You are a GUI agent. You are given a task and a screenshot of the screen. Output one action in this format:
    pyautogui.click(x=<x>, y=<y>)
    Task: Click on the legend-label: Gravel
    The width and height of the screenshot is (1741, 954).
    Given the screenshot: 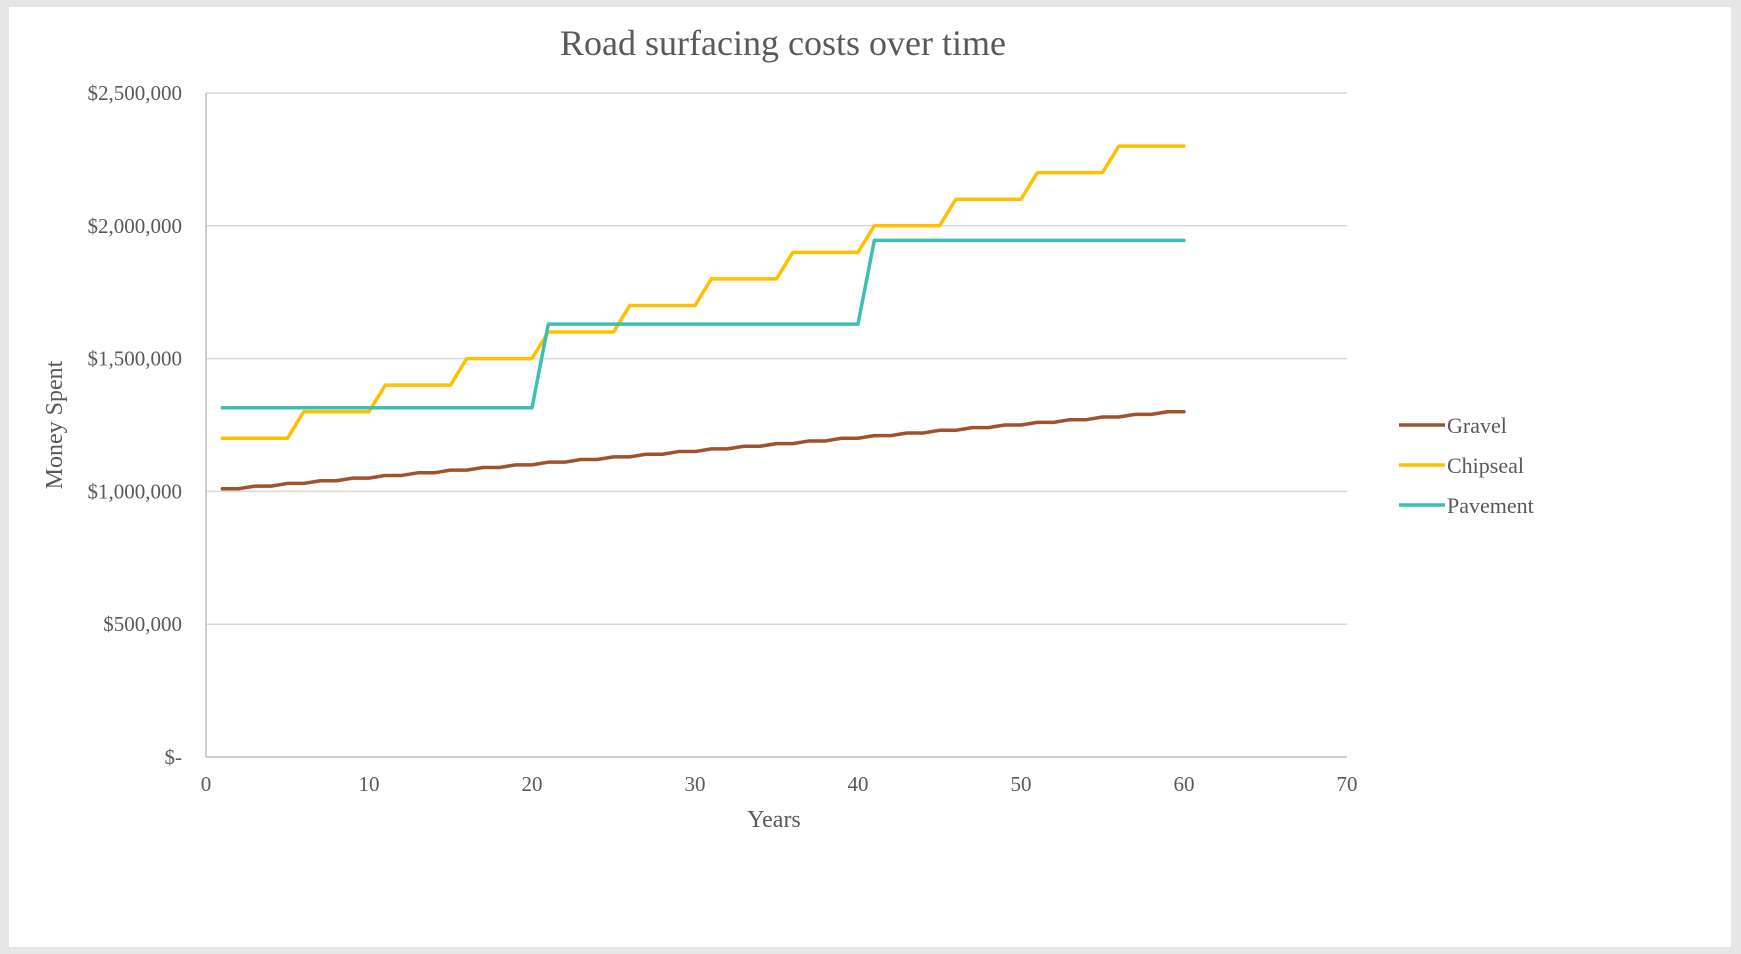 What is the action you would take?
    pyautogui.click(x=1477, y=425)
    